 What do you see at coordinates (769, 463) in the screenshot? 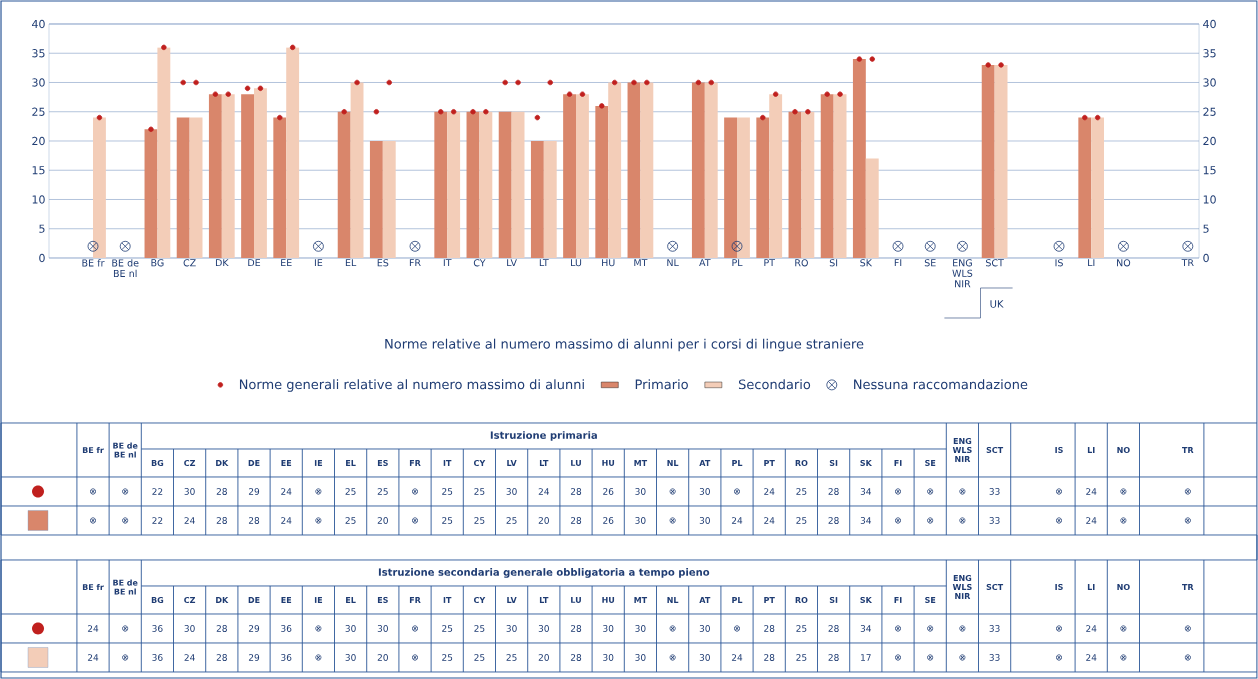
I see `category-label: PT` at bounding box center [769, 463].